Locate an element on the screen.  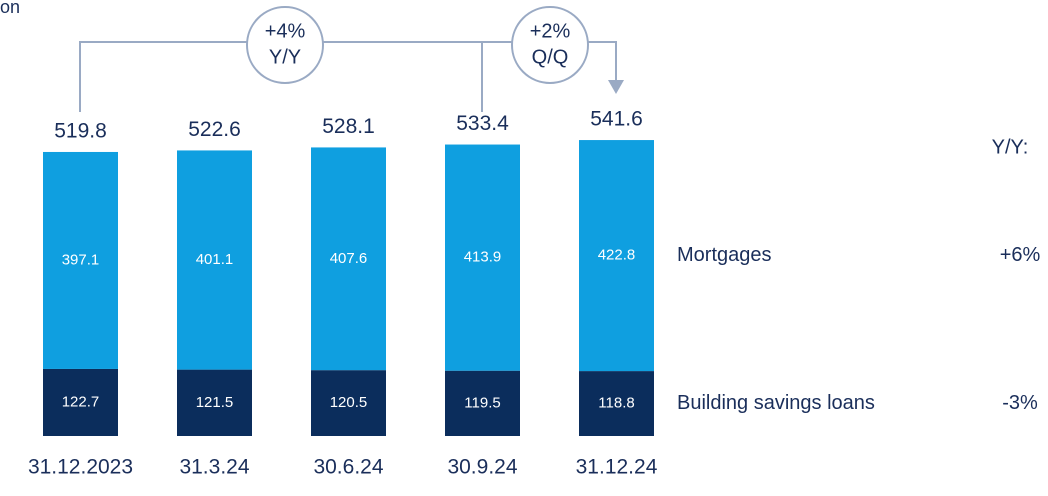
annotation: +4% is located at coordinates (285, 31).